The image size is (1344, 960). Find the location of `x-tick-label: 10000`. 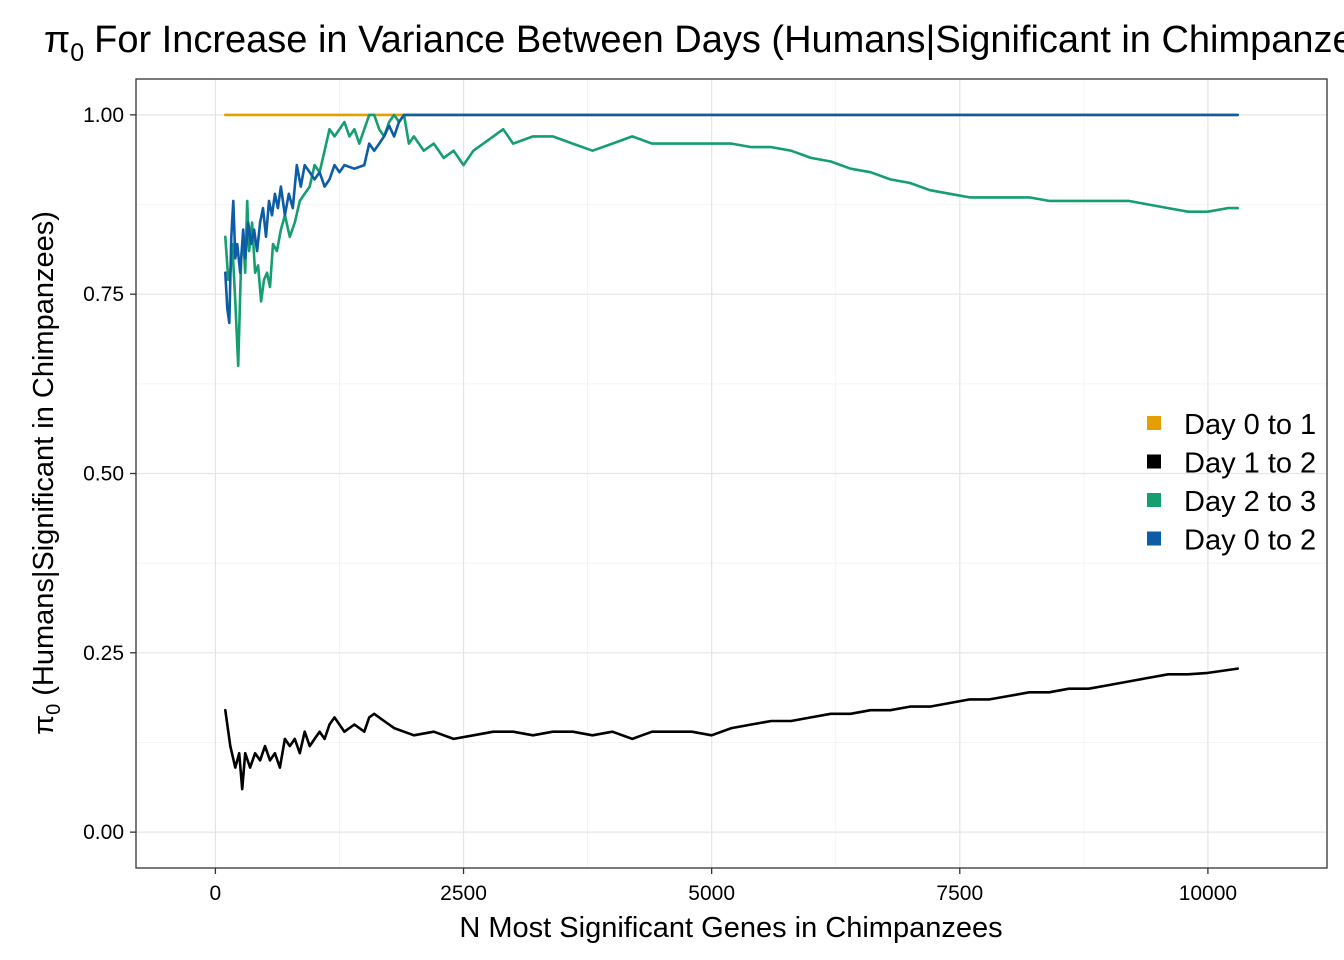

x-tick-label: 10000 is located at coordinates (1208, 893).